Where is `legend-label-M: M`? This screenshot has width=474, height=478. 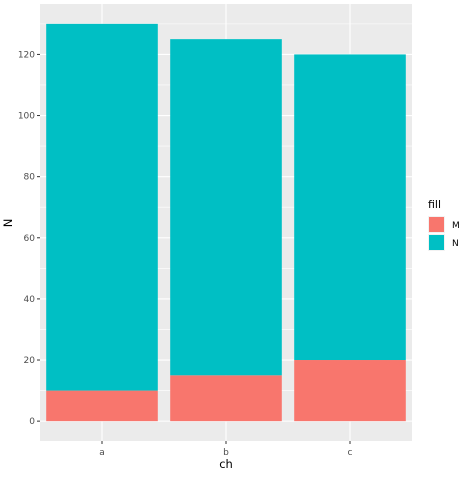 legend-label-M: M is located at coordinates (456, 226).